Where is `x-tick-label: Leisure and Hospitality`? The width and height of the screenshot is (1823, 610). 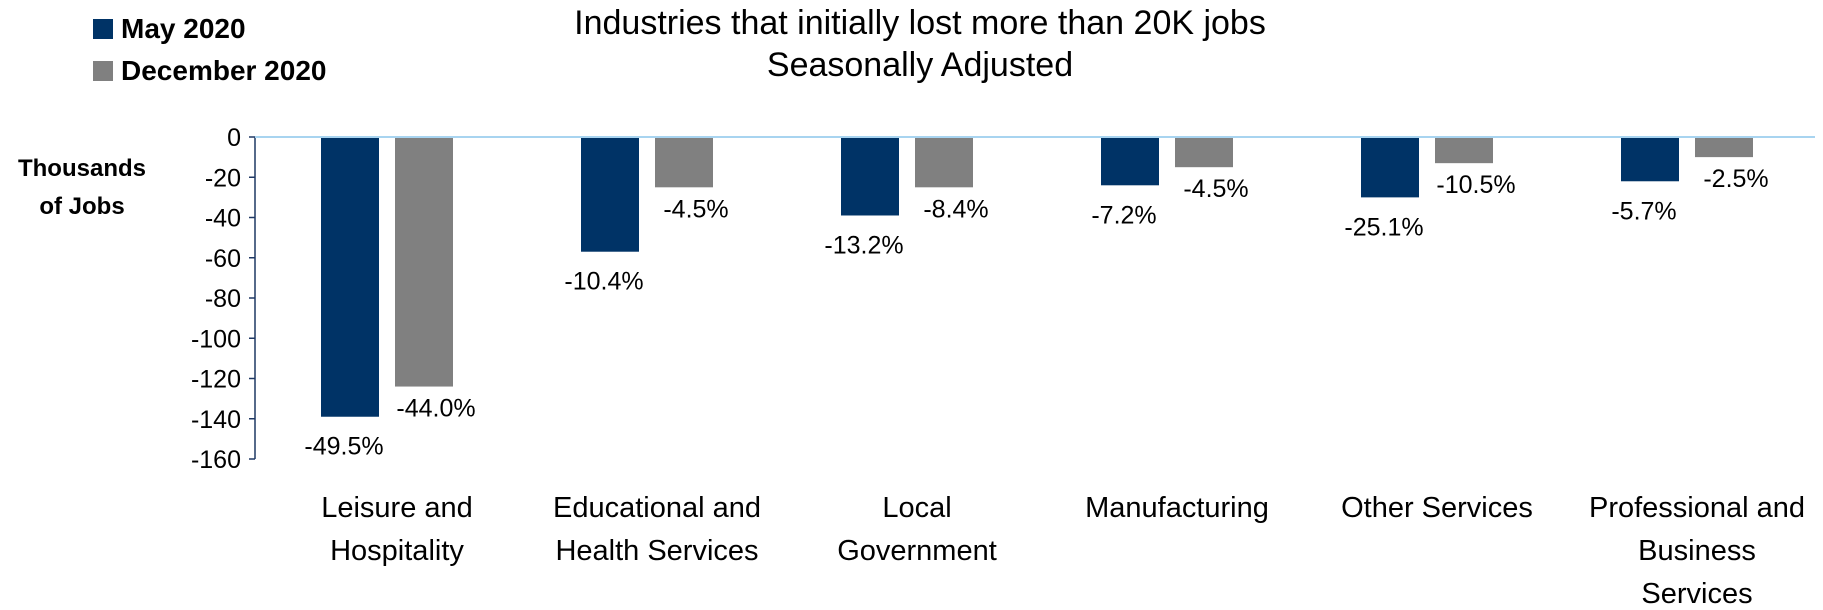 x-tick-label: Leisure and Hospitality is located at coordinates (397, 529).